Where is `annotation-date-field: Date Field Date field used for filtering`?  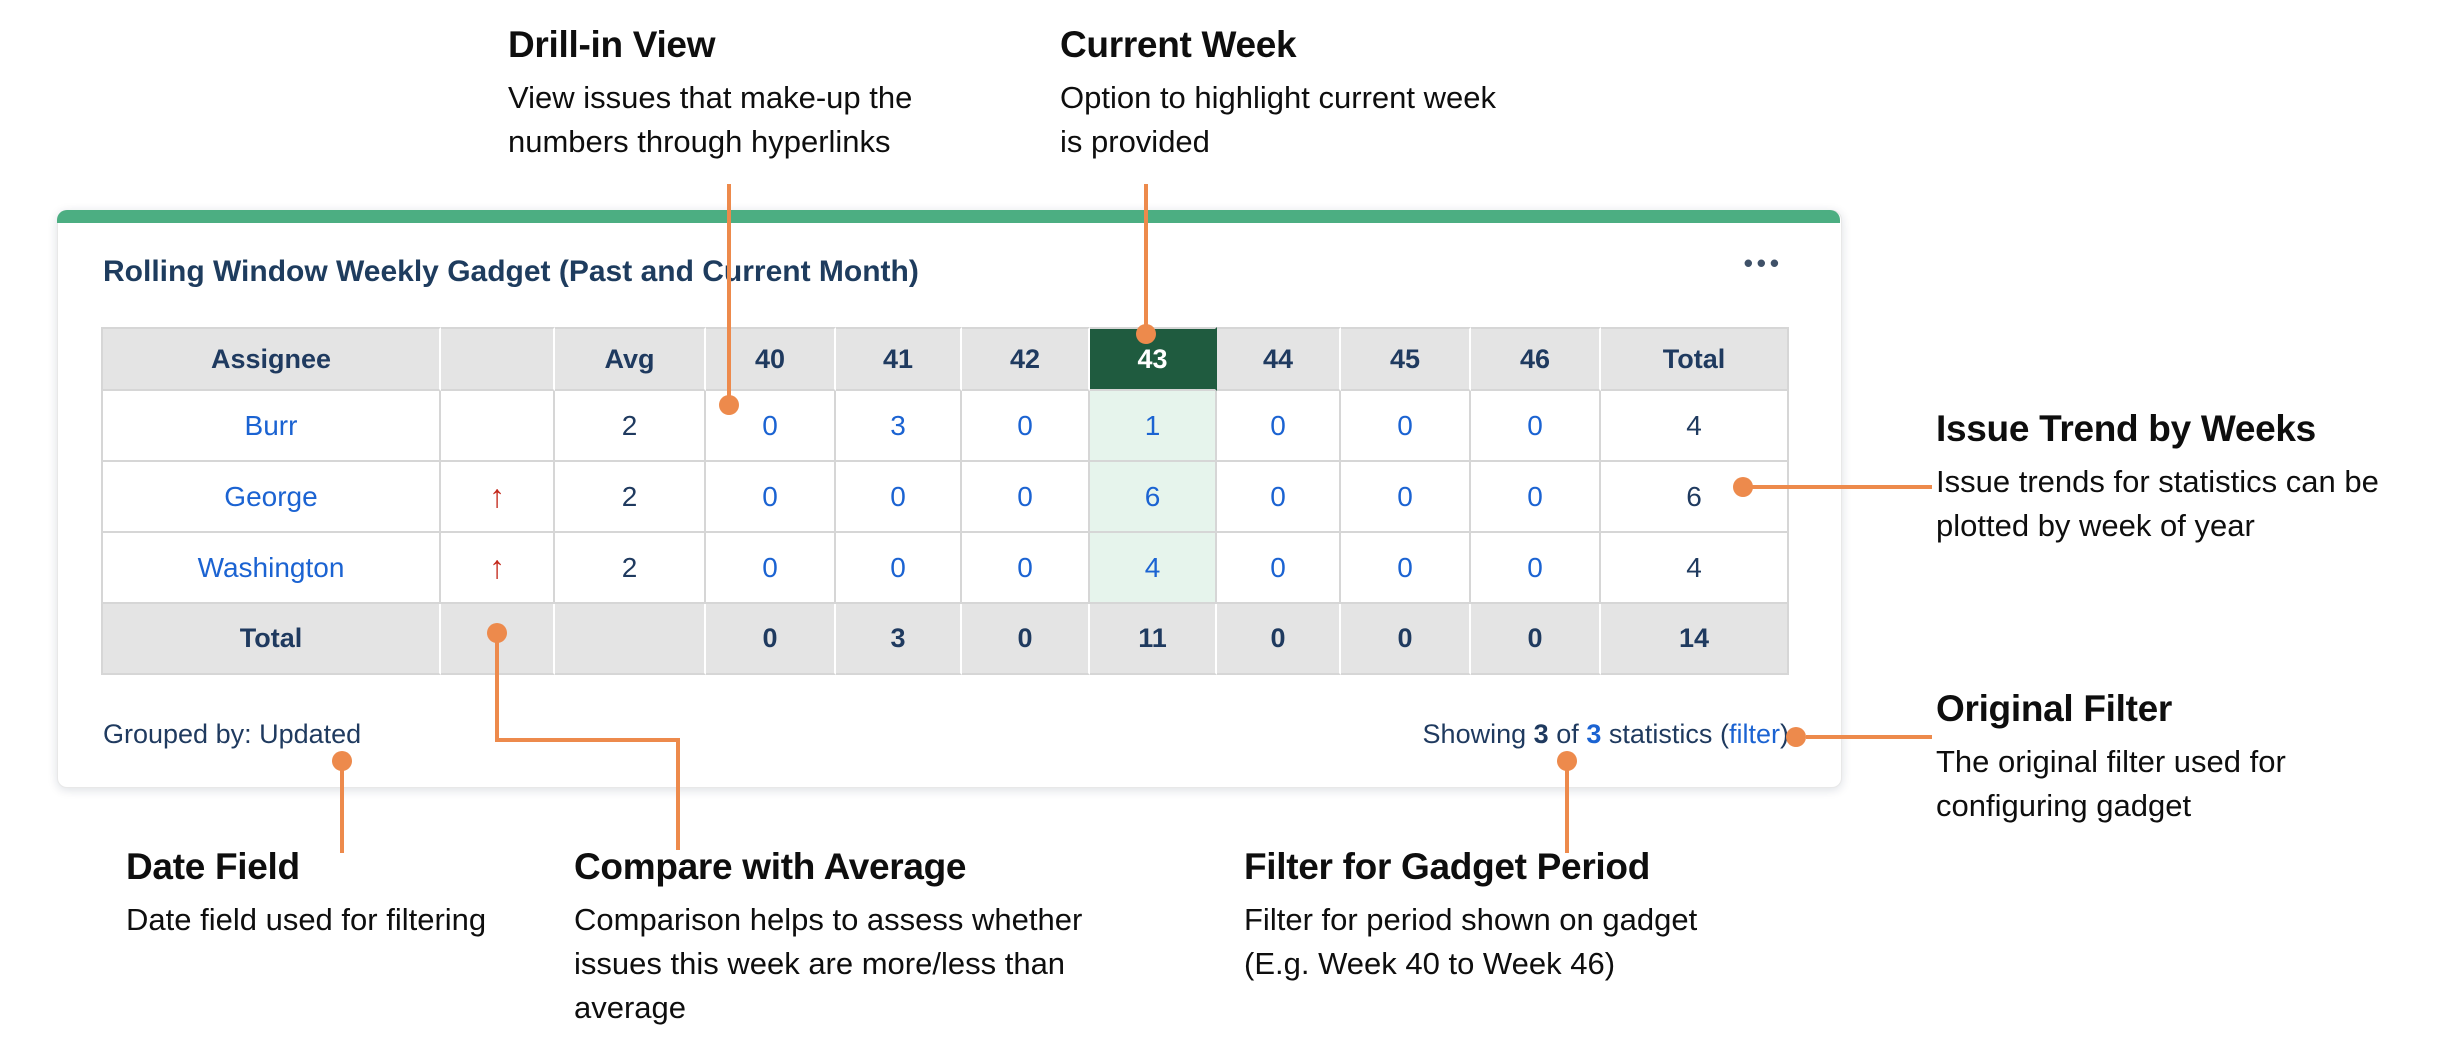 annotation-date-field: Date Field Date field used for filtering is located at coordinates (306, 894).